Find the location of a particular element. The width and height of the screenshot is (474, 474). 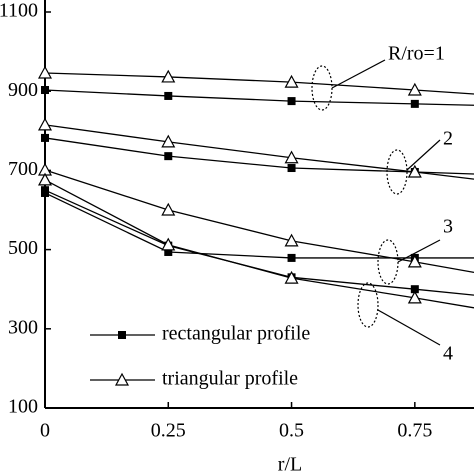

annotation: R/ro=1 is located at coordinates (416, 54).